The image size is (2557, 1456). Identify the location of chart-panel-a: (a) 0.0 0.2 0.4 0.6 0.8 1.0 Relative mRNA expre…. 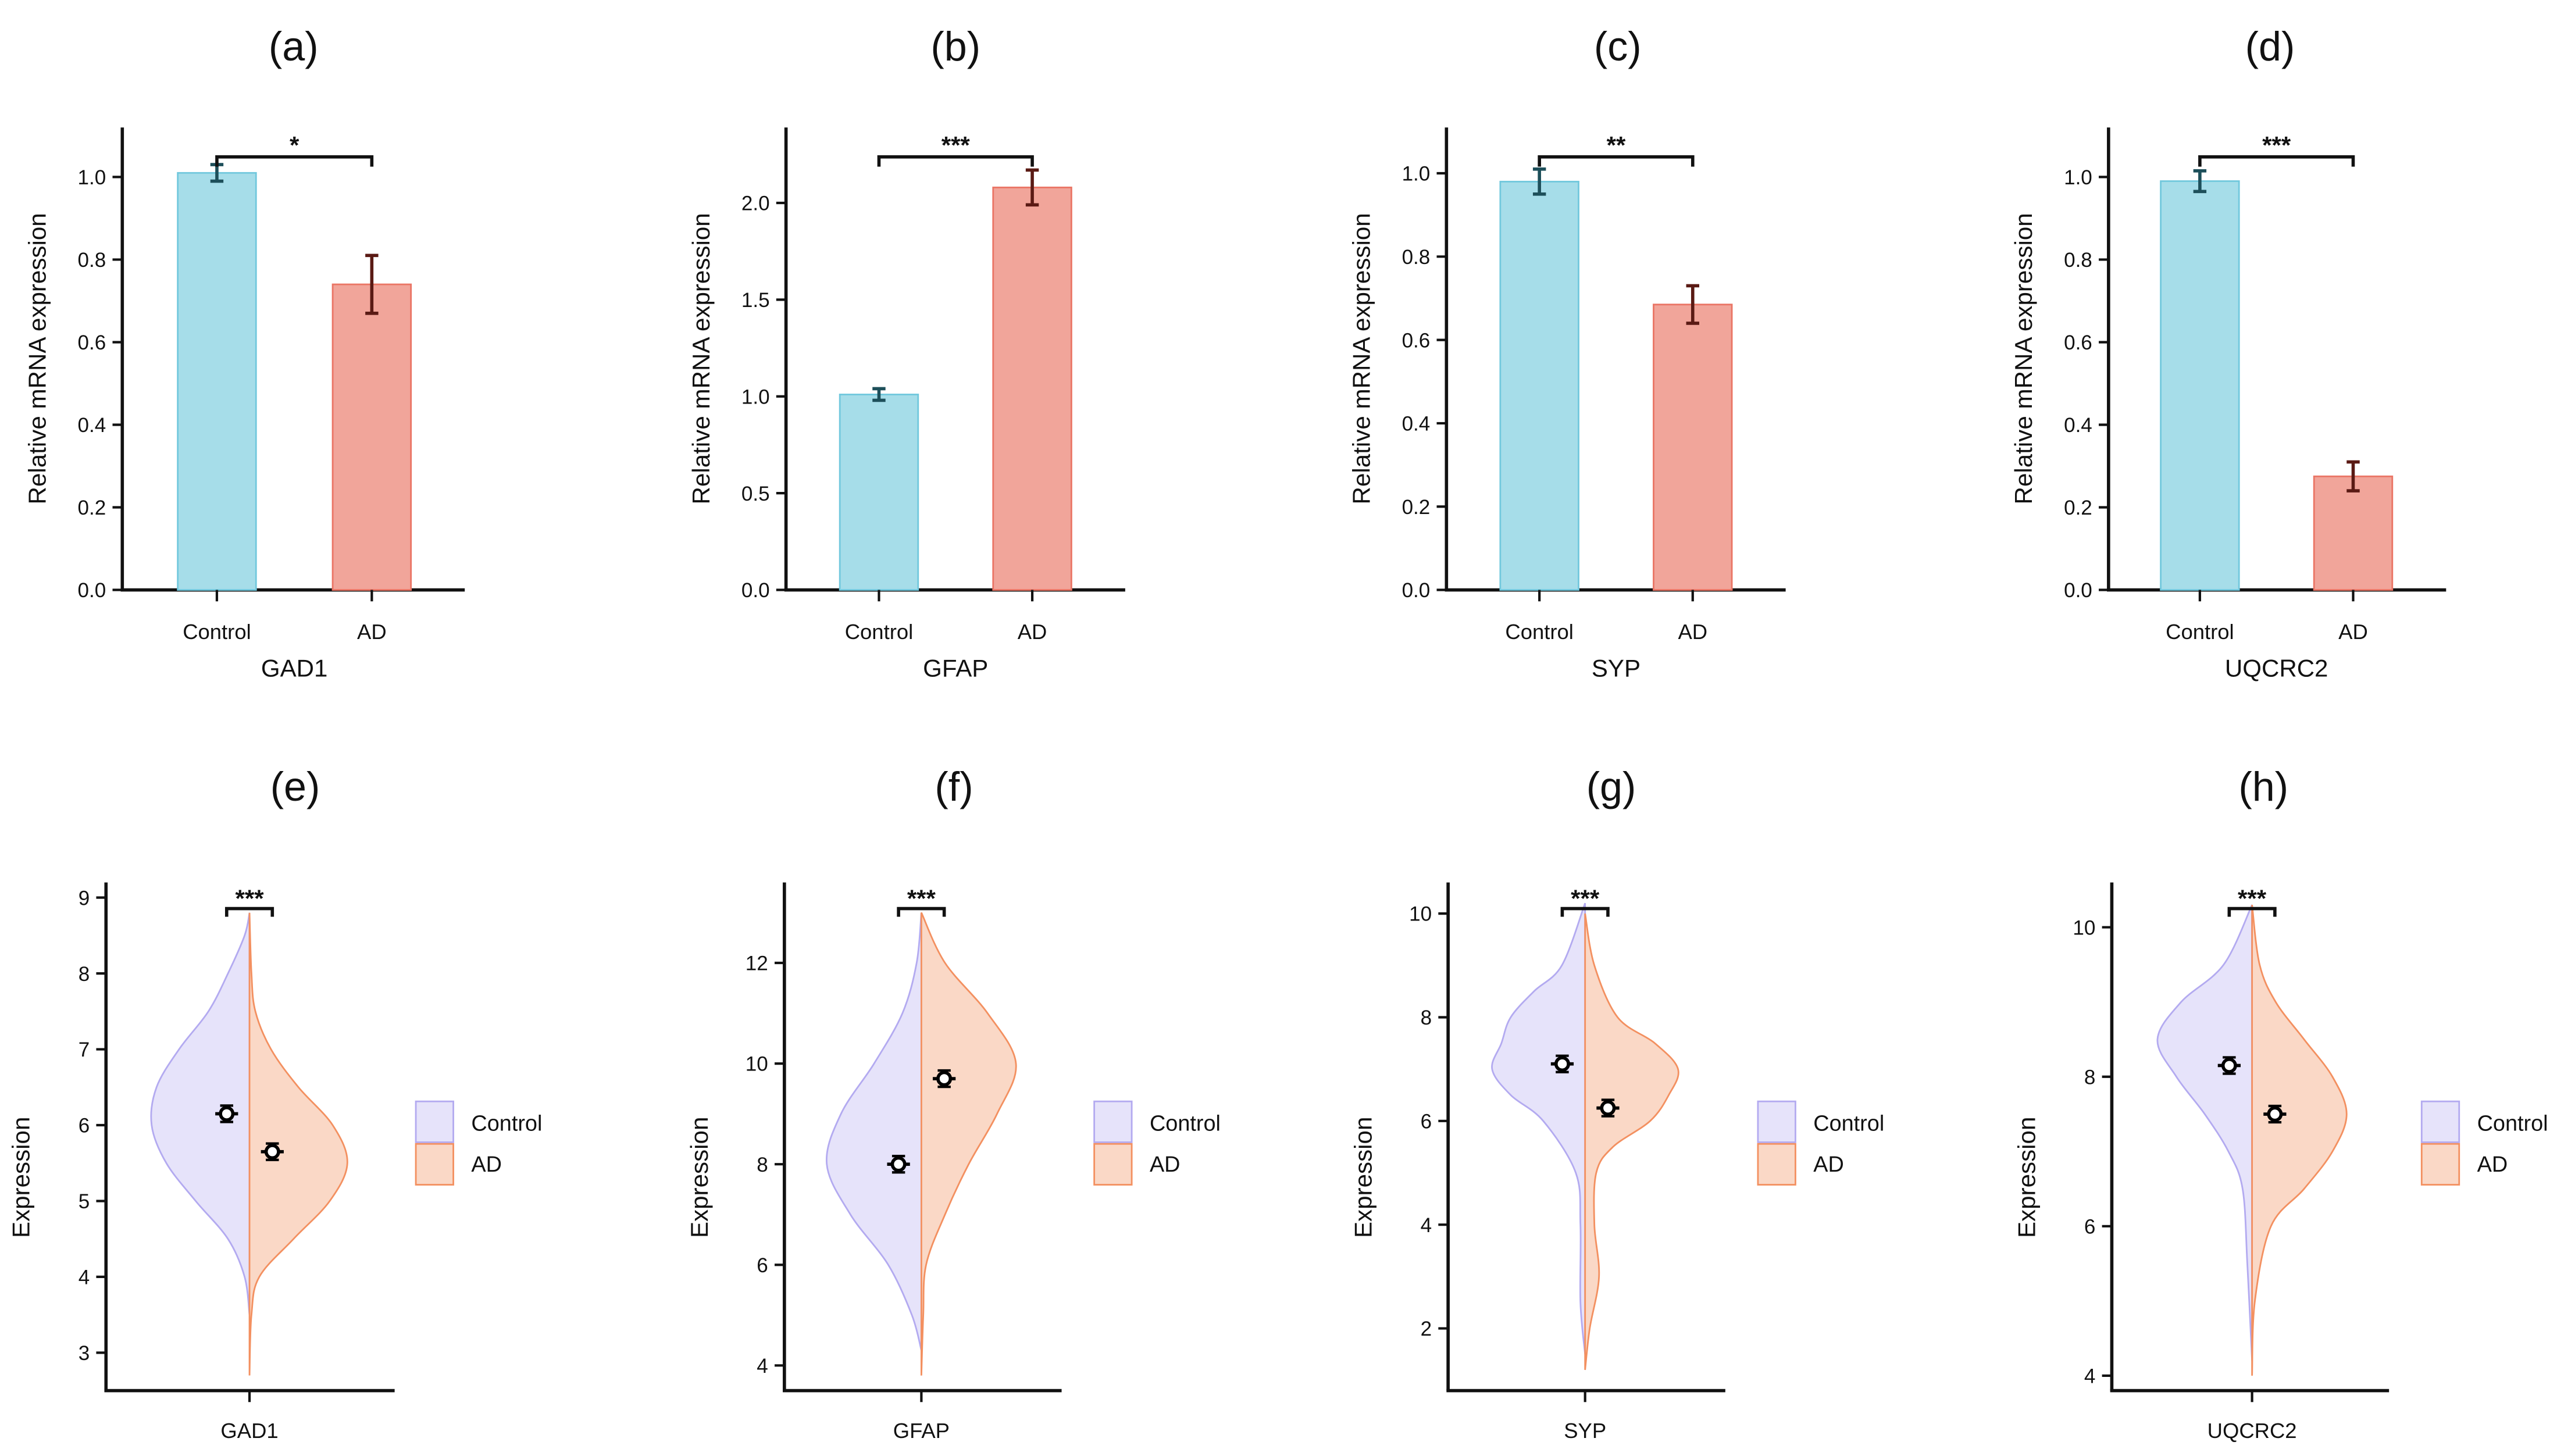
(244, 352).